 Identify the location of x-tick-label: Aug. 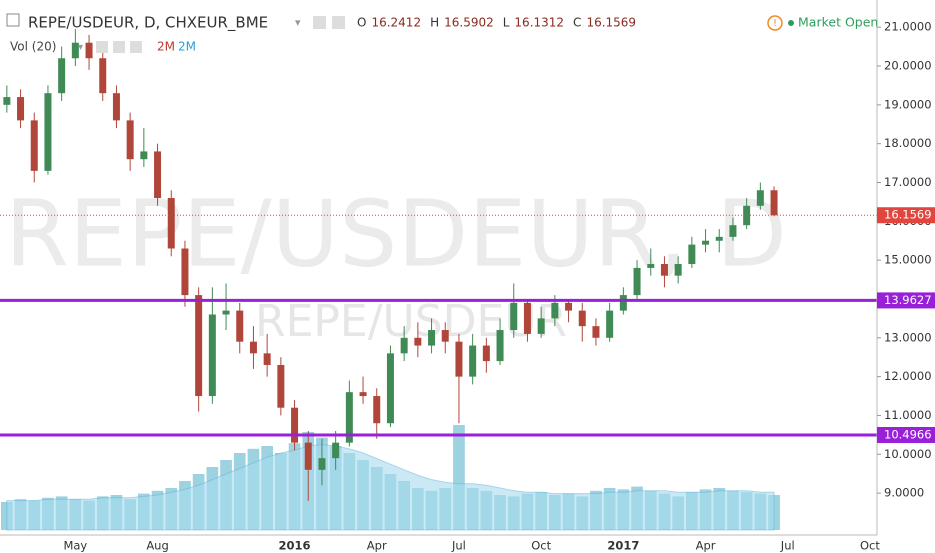
(157, 546).